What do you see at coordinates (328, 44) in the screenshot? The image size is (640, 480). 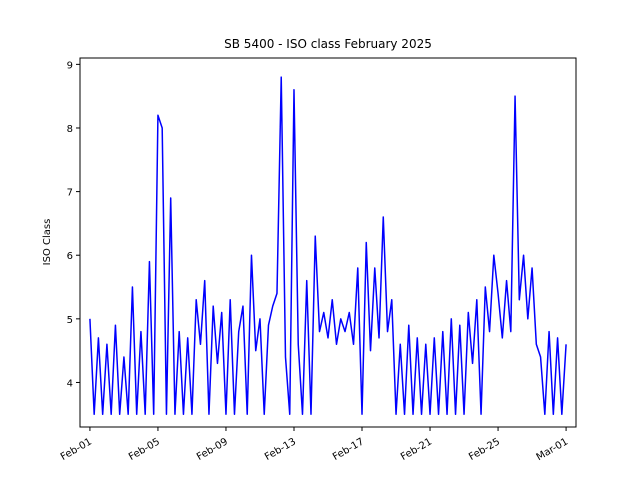 I see `chart-title: SB 5400 - ISO class February 2025` at bounding box center [328, 44].